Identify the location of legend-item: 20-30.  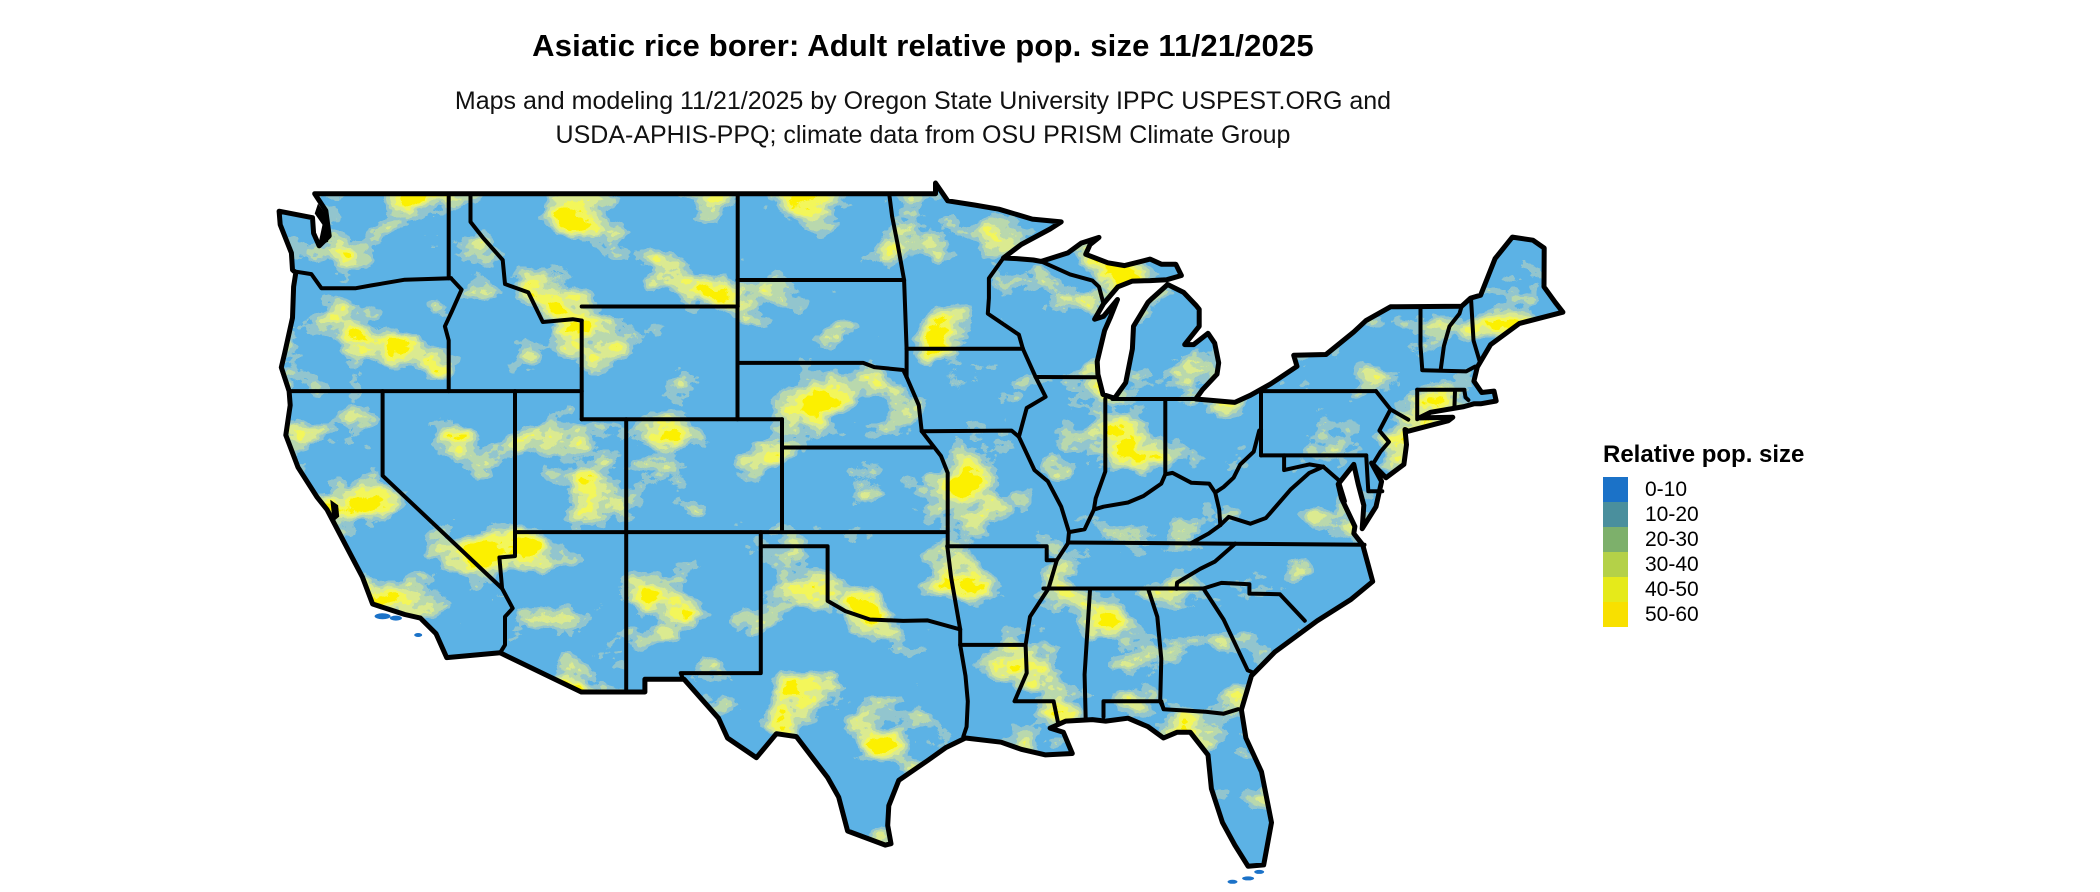
(1703, 539).